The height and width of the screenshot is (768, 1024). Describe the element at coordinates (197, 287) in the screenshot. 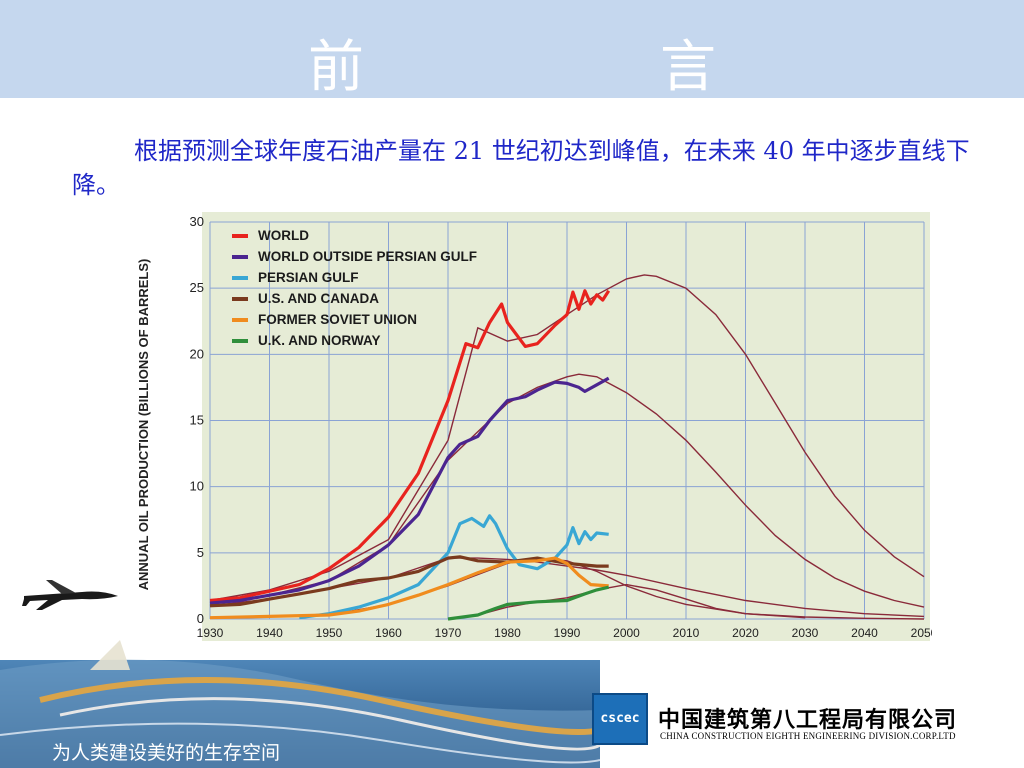

I see `y-tick-label: 25` at that location.